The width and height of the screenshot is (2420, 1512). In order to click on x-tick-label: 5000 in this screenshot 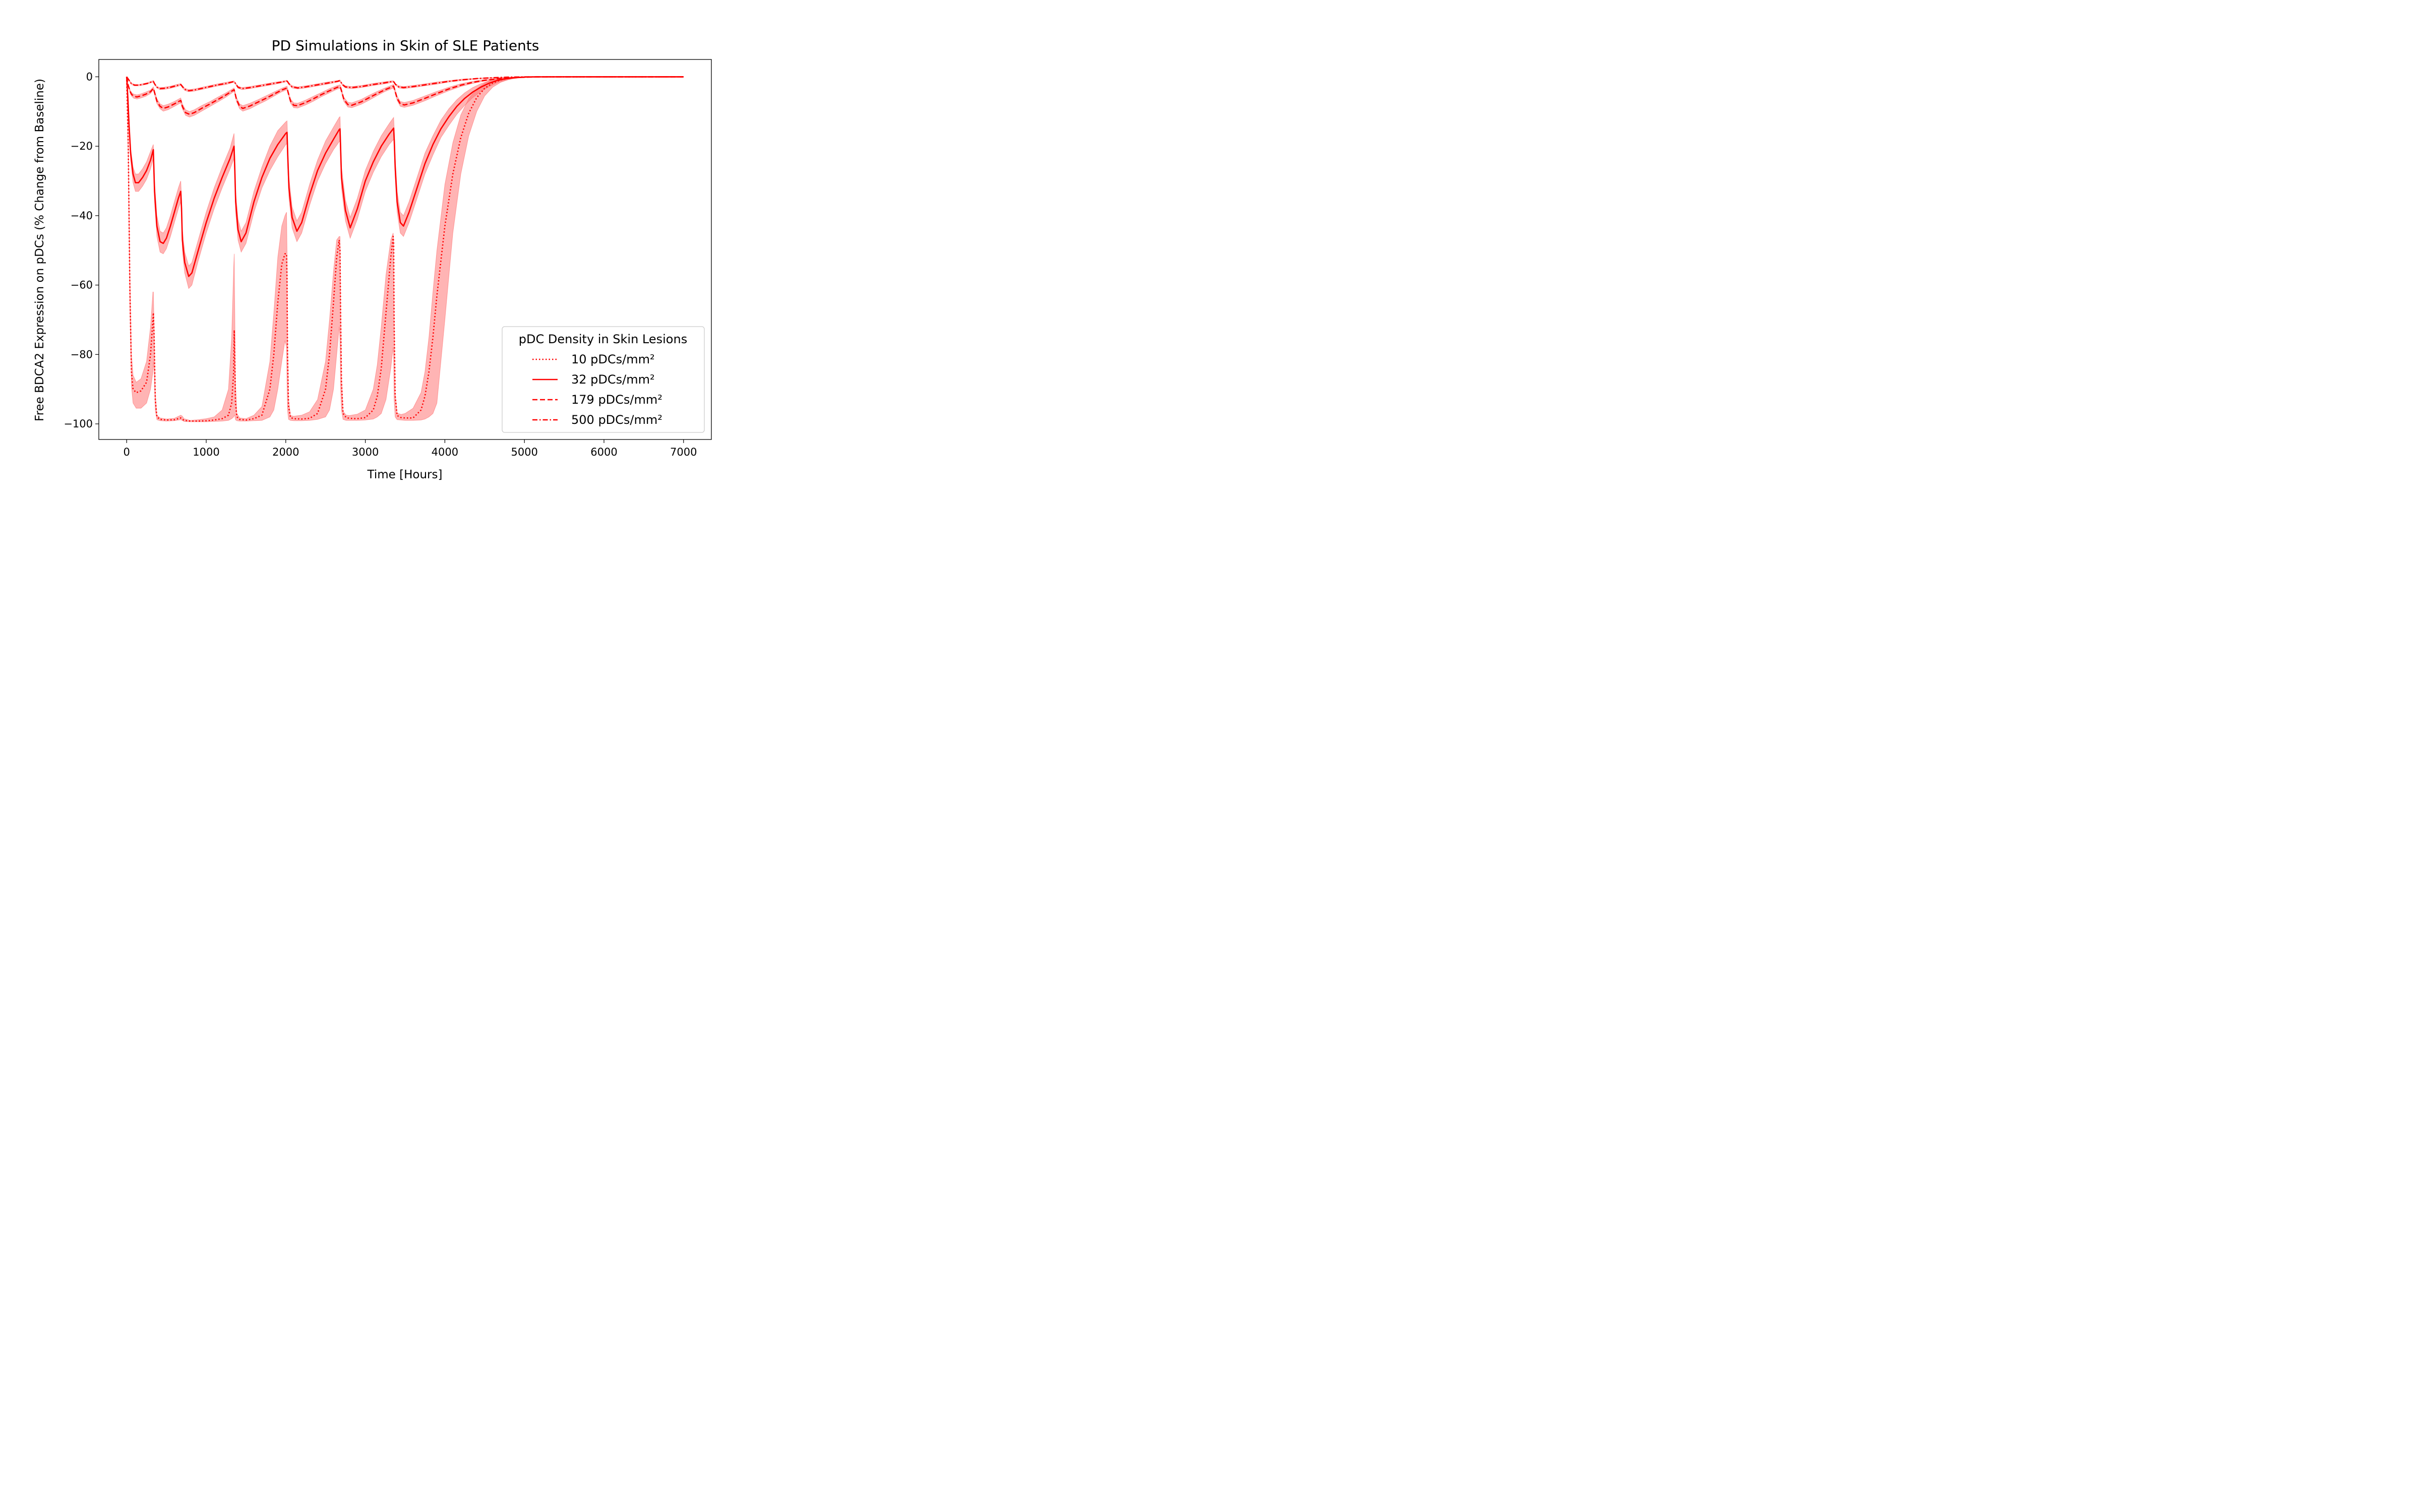, I will do `click(524, 452)`.